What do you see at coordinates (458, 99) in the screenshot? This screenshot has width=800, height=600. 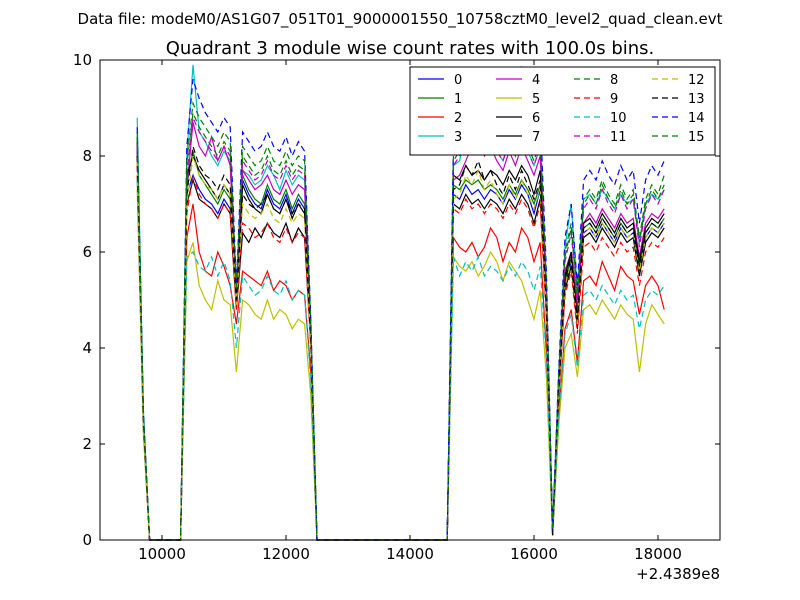 I see `legend-label-1: 1` at bounding box center [458, 99].